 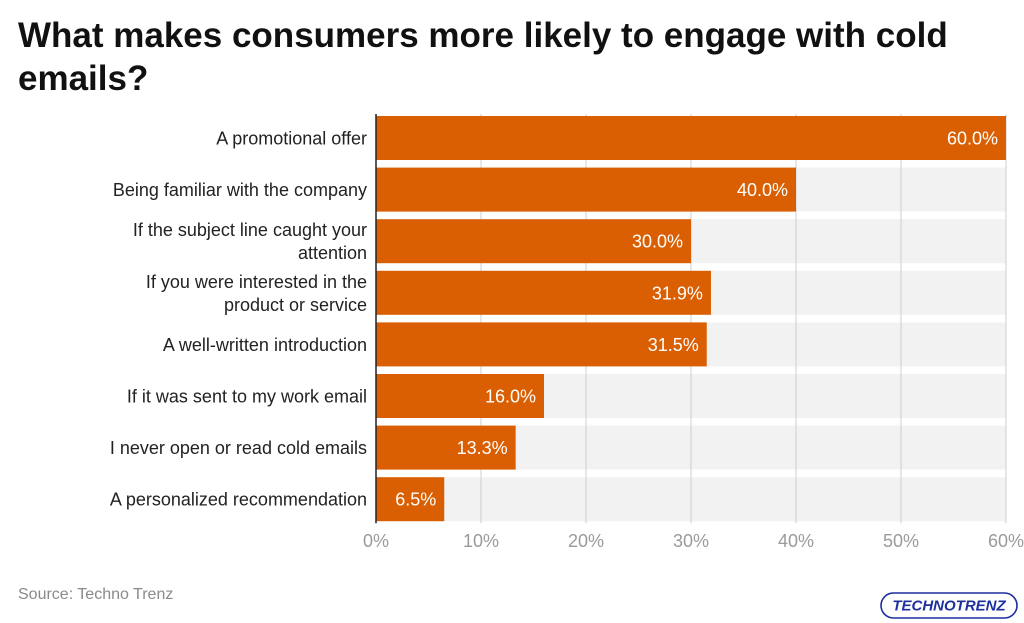 What do you see at coordinates (481, 541) in the screenshot?
I see `x-tick-label: 10%` at bounding box center [481, 541].